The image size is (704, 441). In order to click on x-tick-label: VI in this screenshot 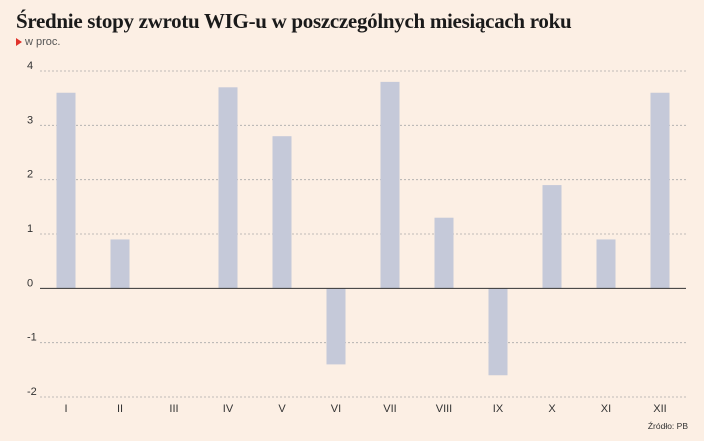, I will do `click(336, 409)`.